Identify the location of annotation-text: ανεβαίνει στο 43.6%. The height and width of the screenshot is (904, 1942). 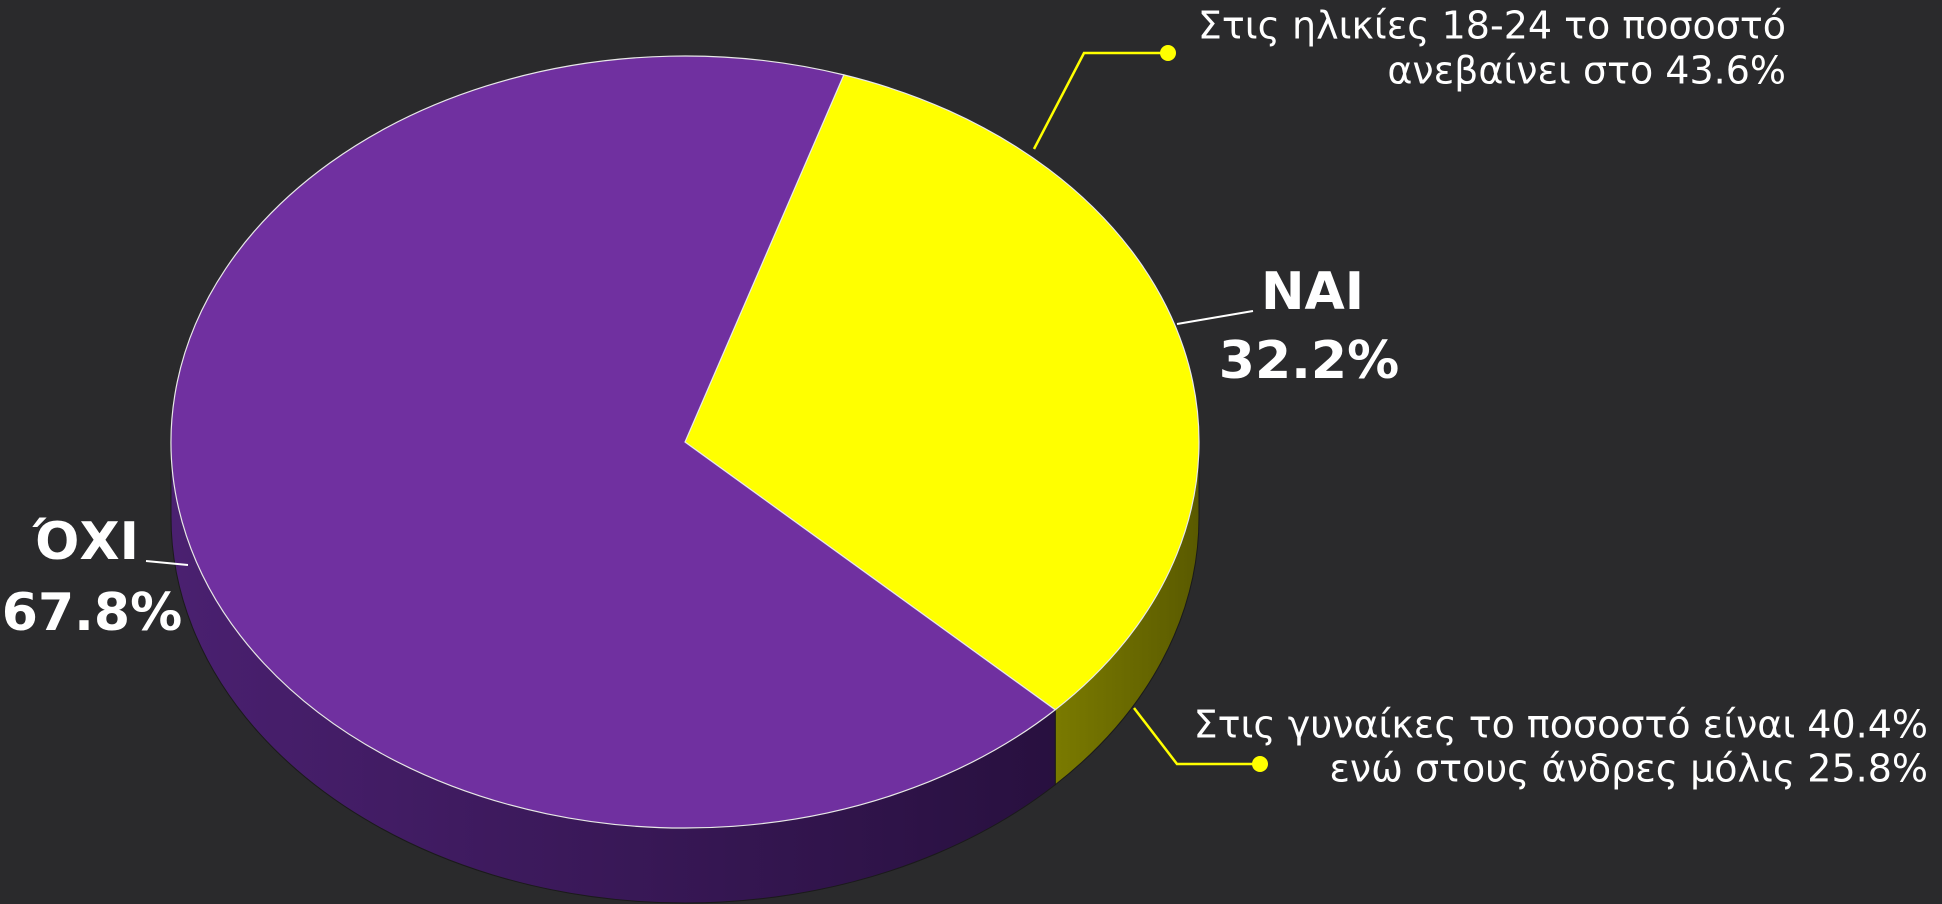
(1586, 71).